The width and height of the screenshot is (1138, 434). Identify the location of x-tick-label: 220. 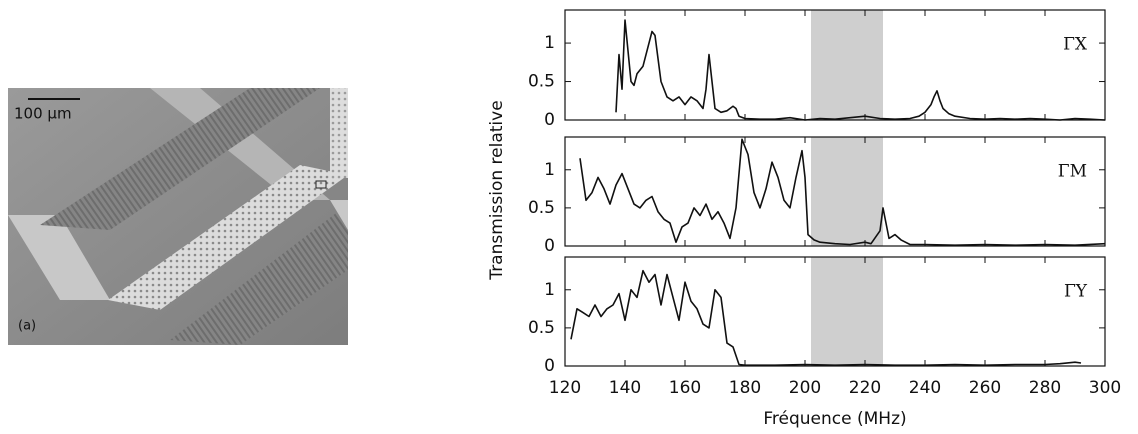
(865, 388).